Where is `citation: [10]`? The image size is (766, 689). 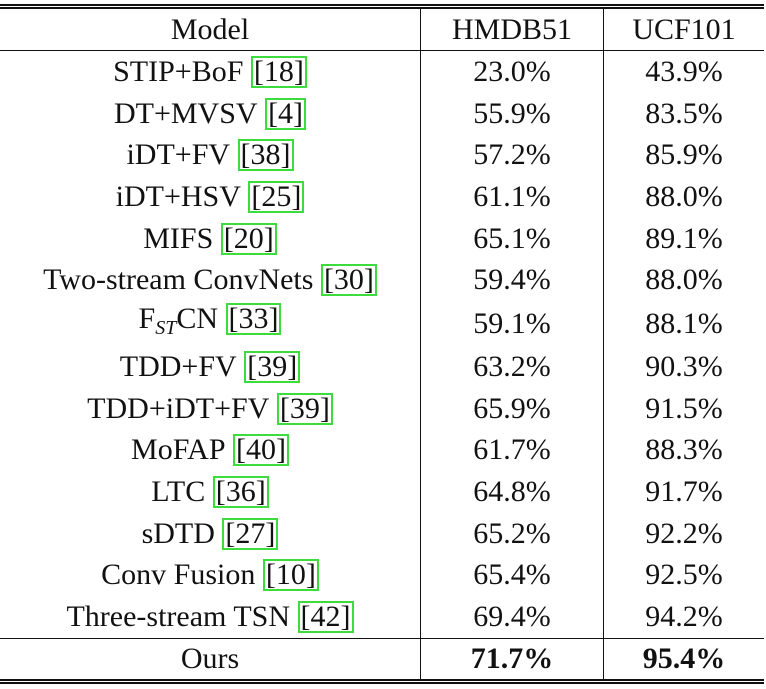 citation: [10] is located at coordinates (290, 575).